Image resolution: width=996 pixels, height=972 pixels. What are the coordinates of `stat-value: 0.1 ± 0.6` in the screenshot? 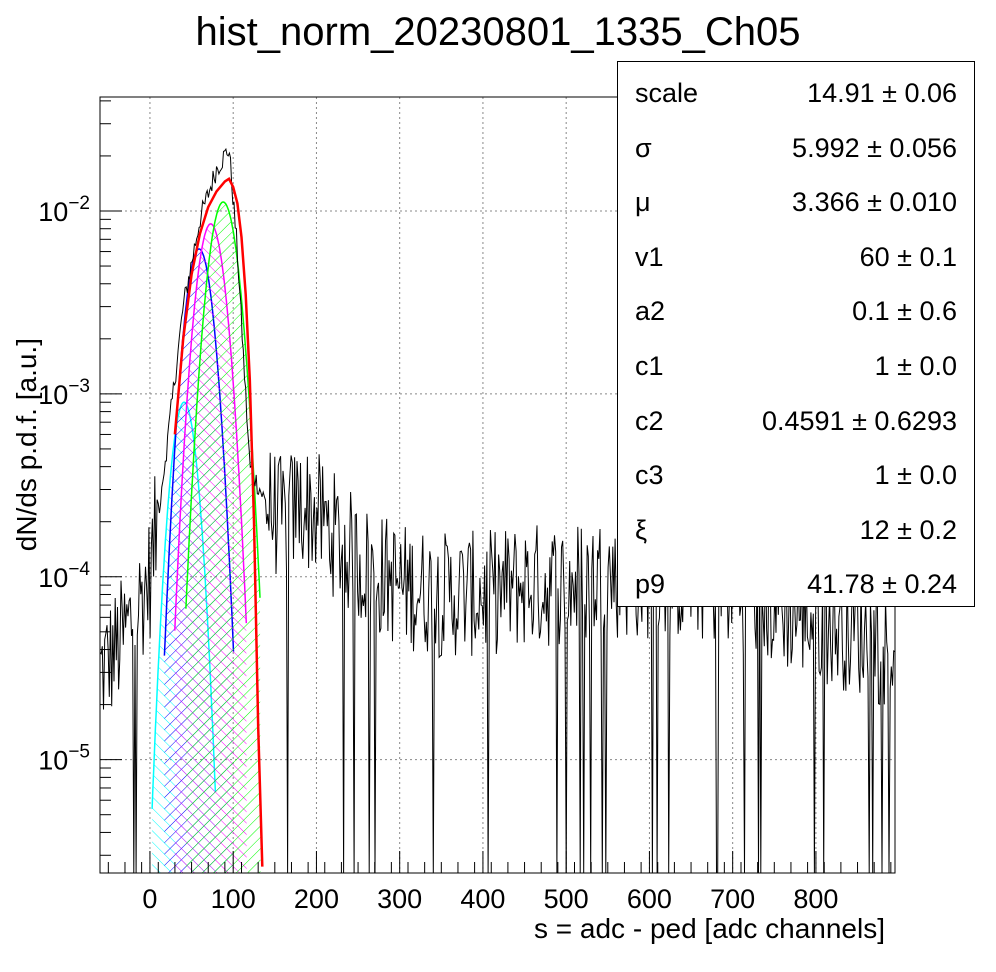 It's located at (904, 311).